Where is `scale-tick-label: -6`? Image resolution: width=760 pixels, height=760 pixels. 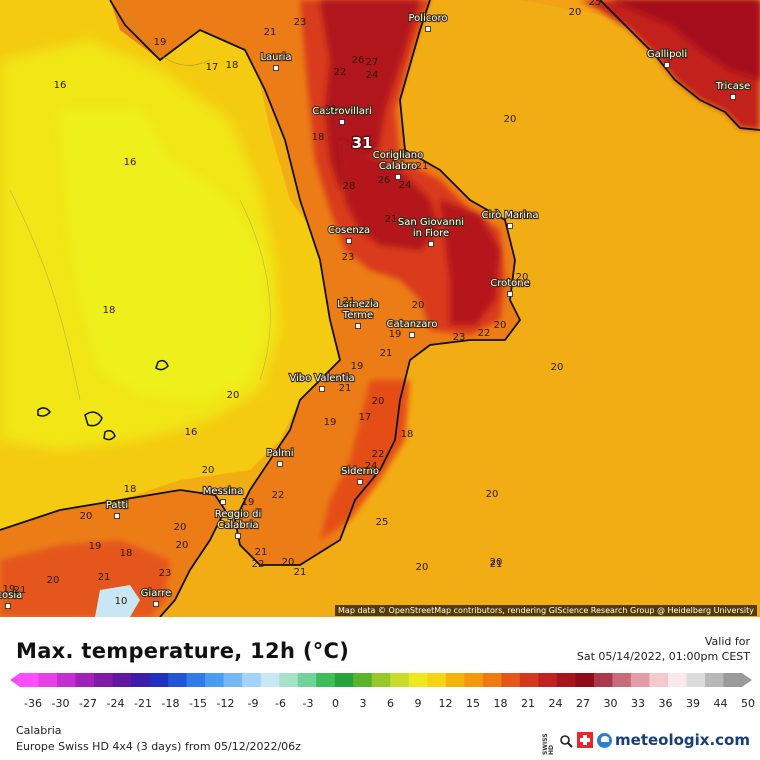 scale-tick-label: -6 is located at coordinates (280, 703).